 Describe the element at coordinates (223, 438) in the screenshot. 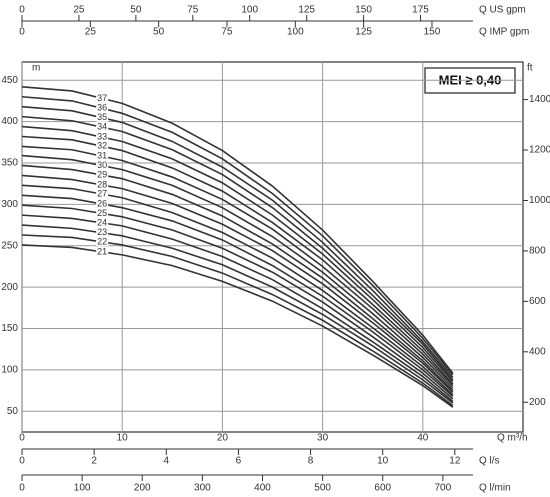

I see `x-tick-label: 20` at that location.